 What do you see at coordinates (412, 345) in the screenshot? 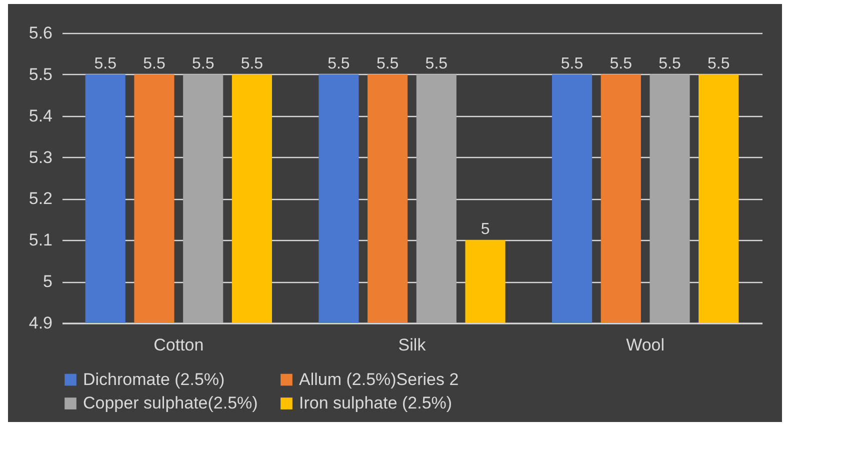
I see `x-tick-label: Silk` at bounding box center [412, 345].